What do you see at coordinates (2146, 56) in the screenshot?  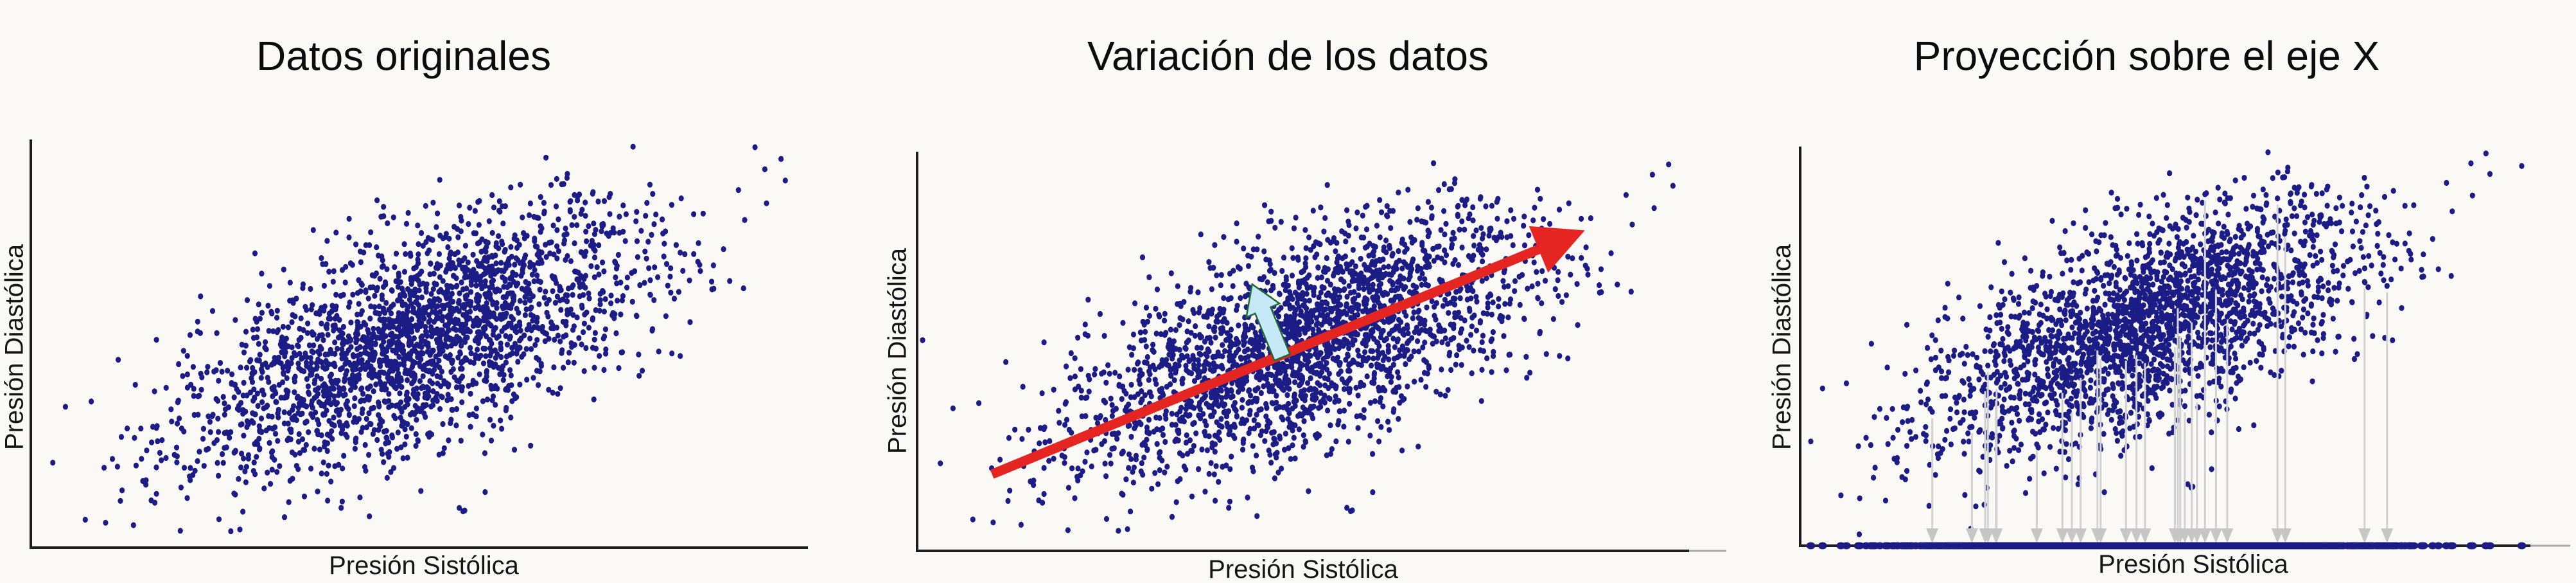 I see `chart-3-title: Proyección sobre el eje X` at bounding box center [2146, 56].